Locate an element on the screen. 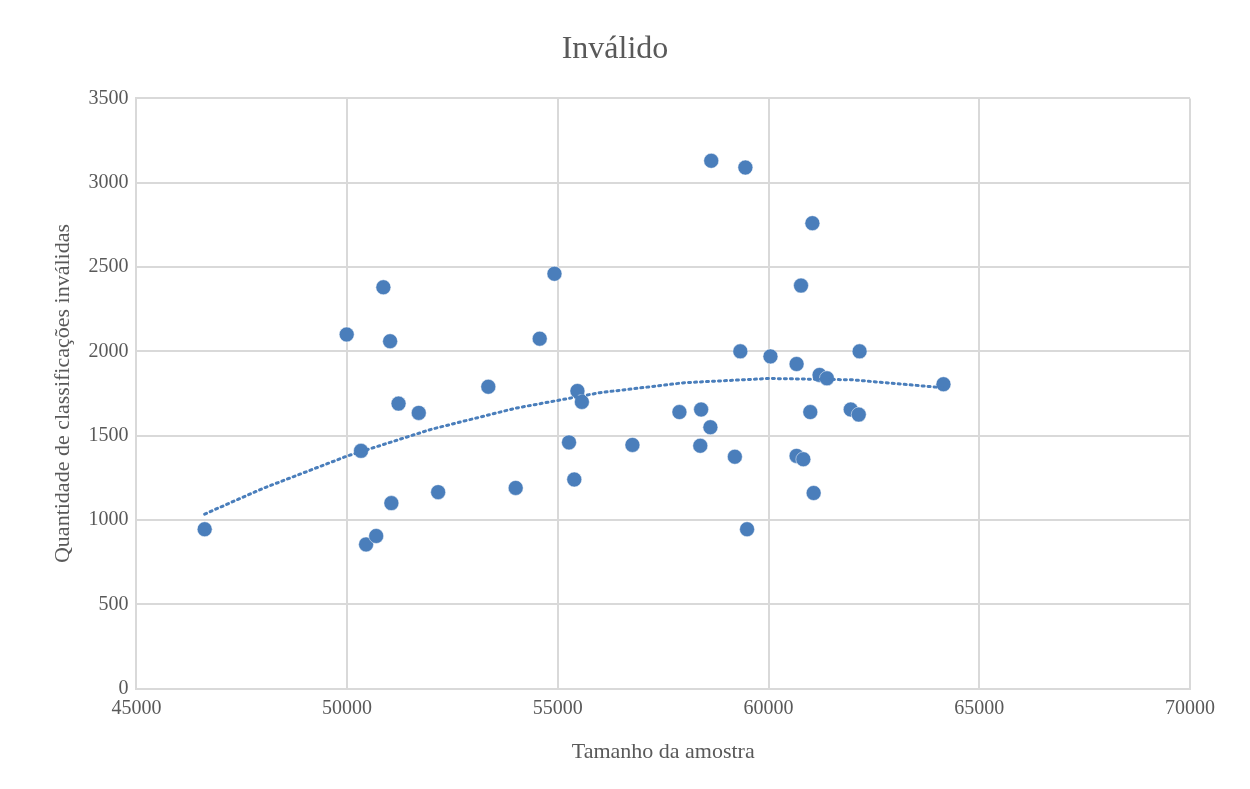 This screenshot has width=1250, height=789. y-tick-label: 2500 is located at coordinates (108, 265).